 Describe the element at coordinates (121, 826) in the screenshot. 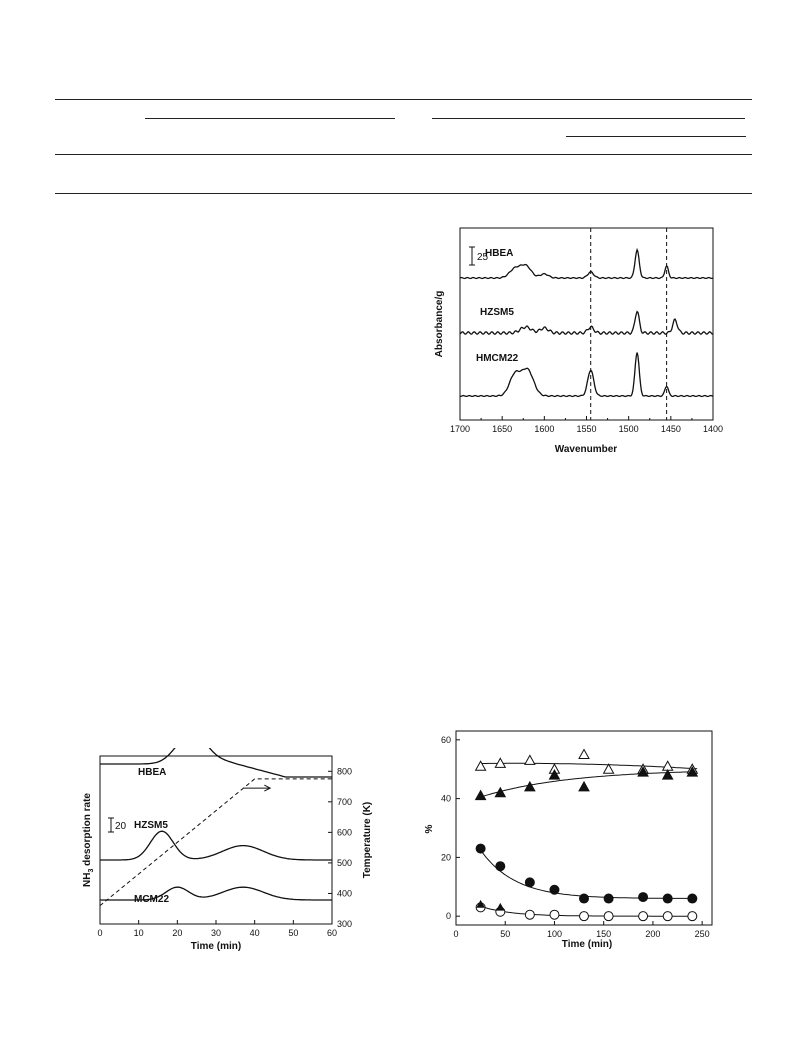

I see `tpd-scale-bar-label: 20` at that location.